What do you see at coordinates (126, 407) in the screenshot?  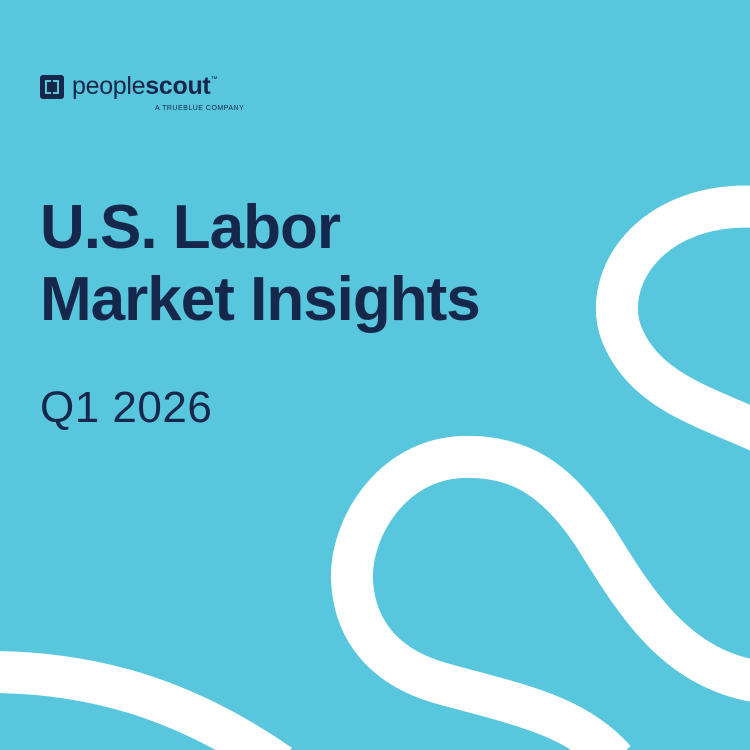 I see `page-subtitle: Q1 2026` at bounding box center [126, 407].